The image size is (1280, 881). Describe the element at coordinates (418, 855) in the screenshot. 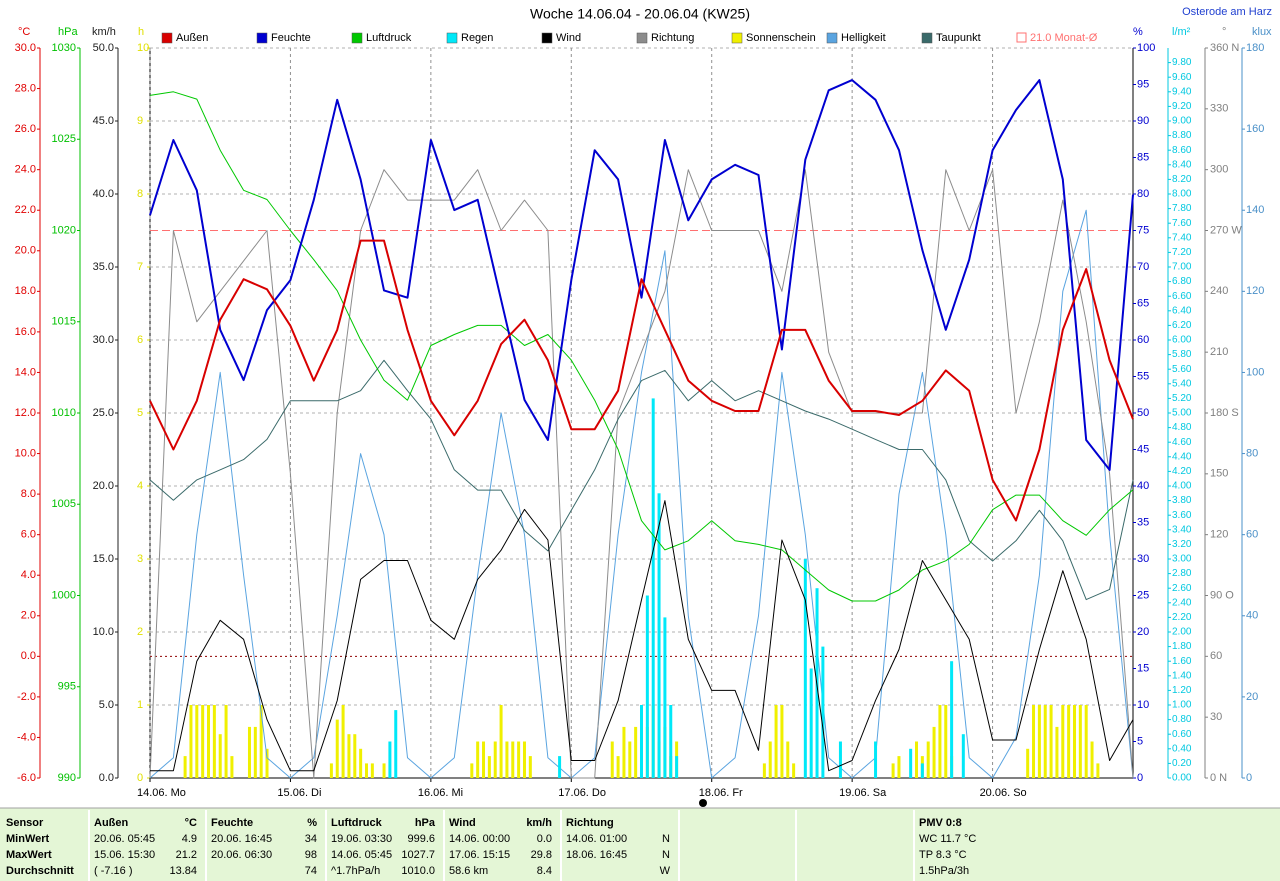

I see `cell-value: 1027.7` at that location.